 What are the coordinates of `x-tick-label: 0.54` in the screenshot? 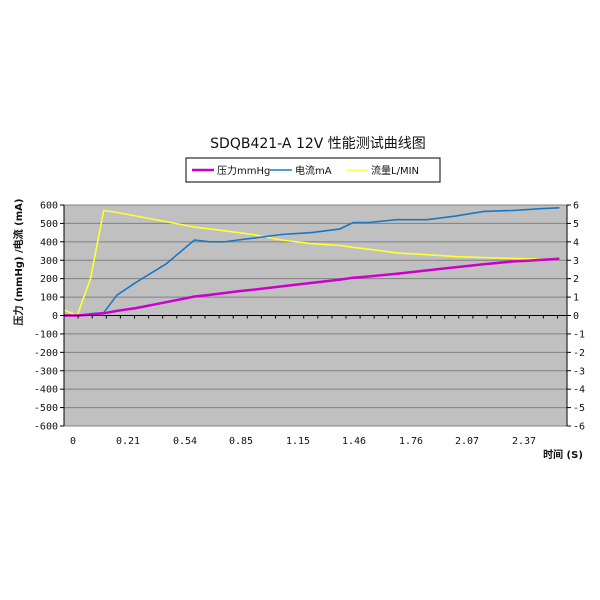 It's located at (185, 441).